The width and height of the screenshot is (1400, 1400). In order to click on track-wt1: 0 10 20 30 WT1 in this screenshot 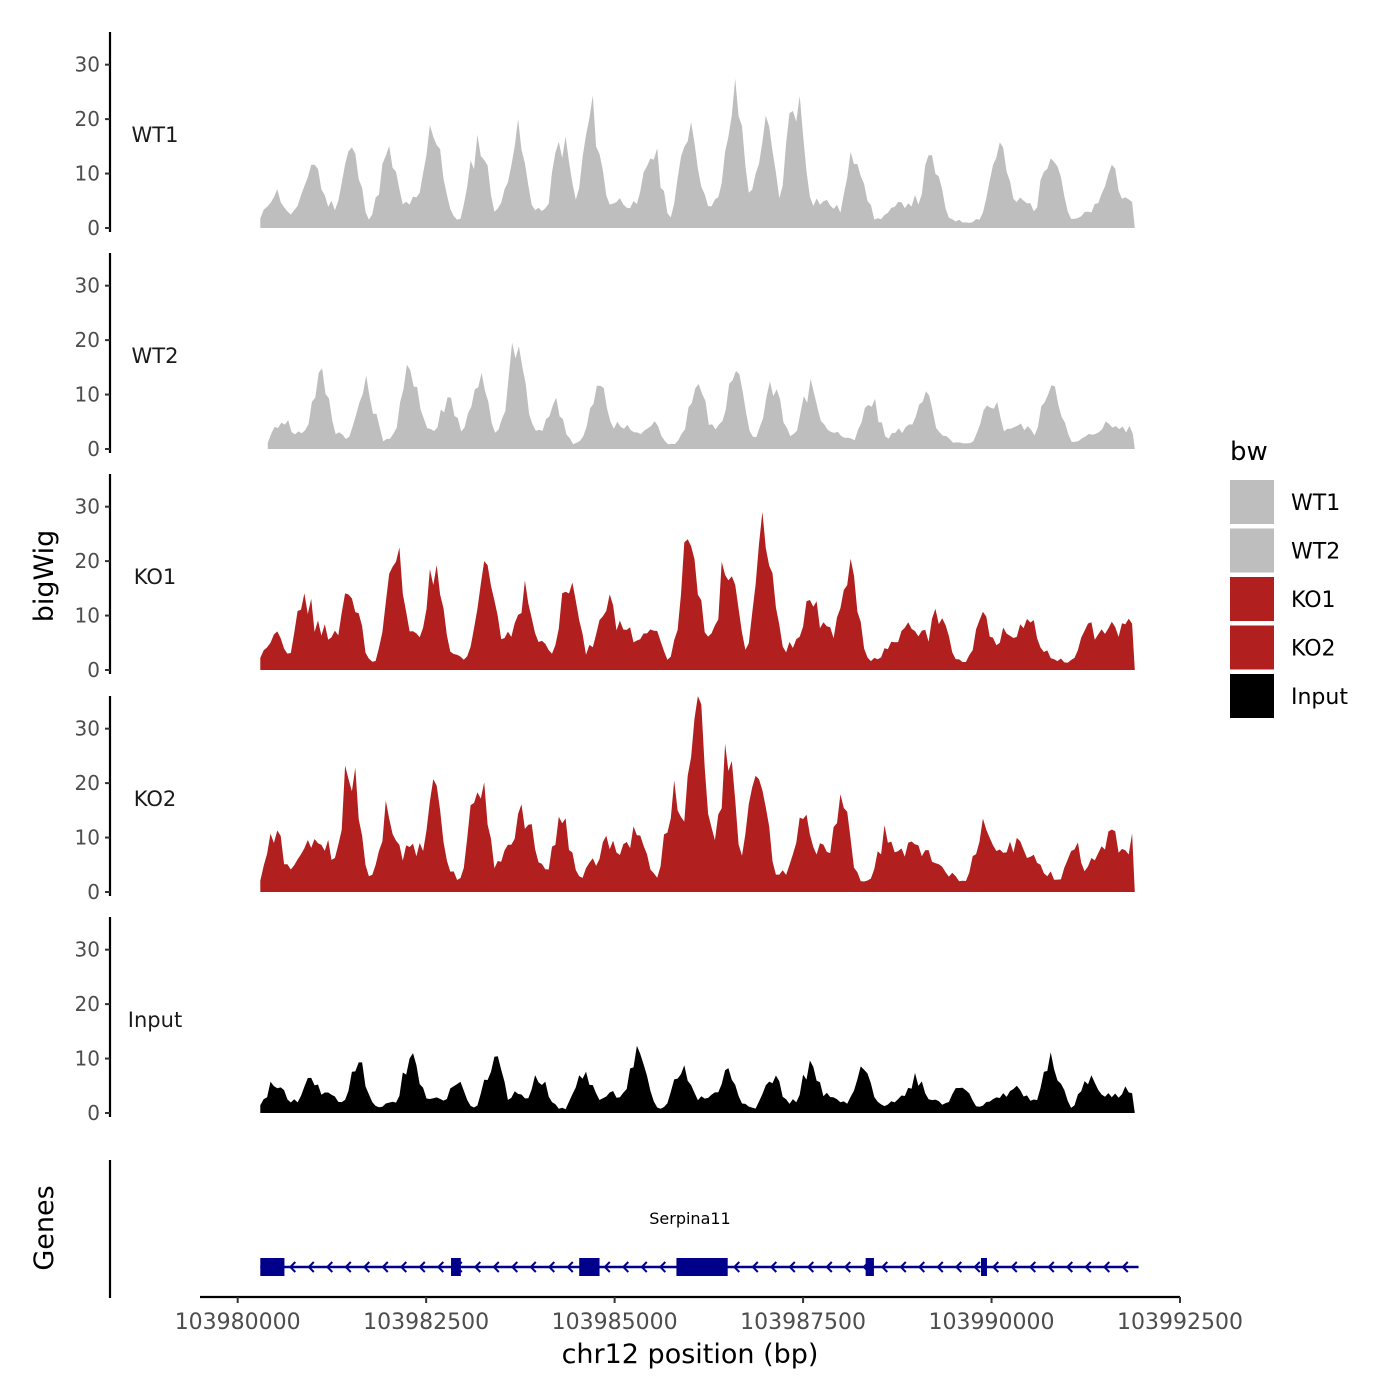, I will do `click(605, 136)`.